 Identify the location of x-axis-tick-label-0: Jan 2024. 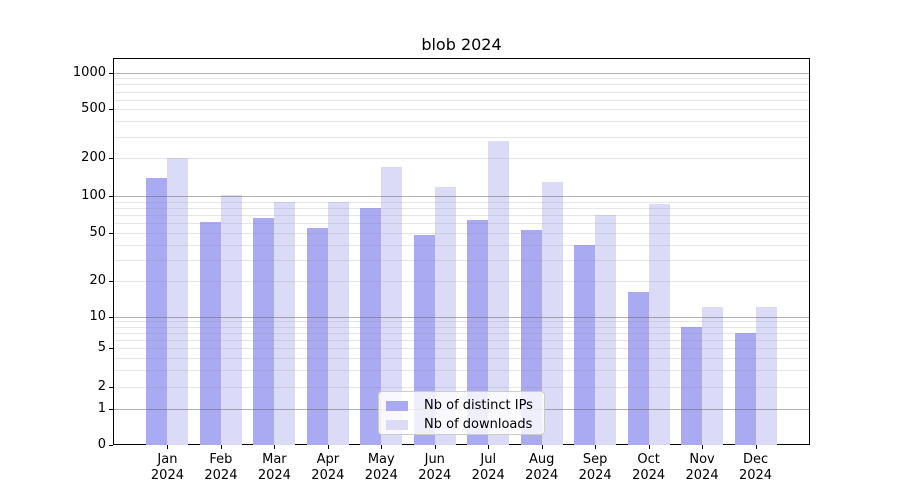
(167, 467).